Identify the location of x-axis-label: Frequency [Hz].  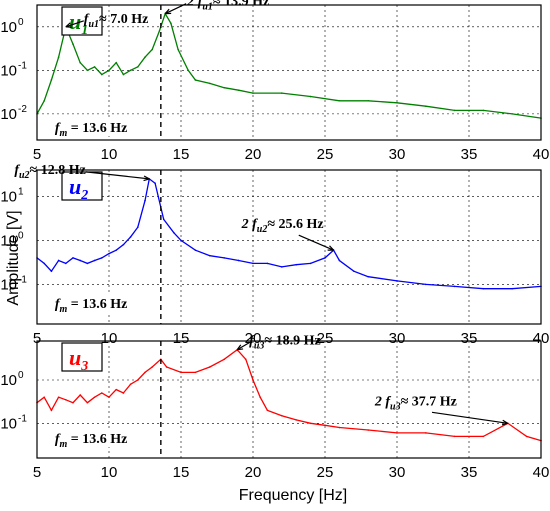
(293, 495).